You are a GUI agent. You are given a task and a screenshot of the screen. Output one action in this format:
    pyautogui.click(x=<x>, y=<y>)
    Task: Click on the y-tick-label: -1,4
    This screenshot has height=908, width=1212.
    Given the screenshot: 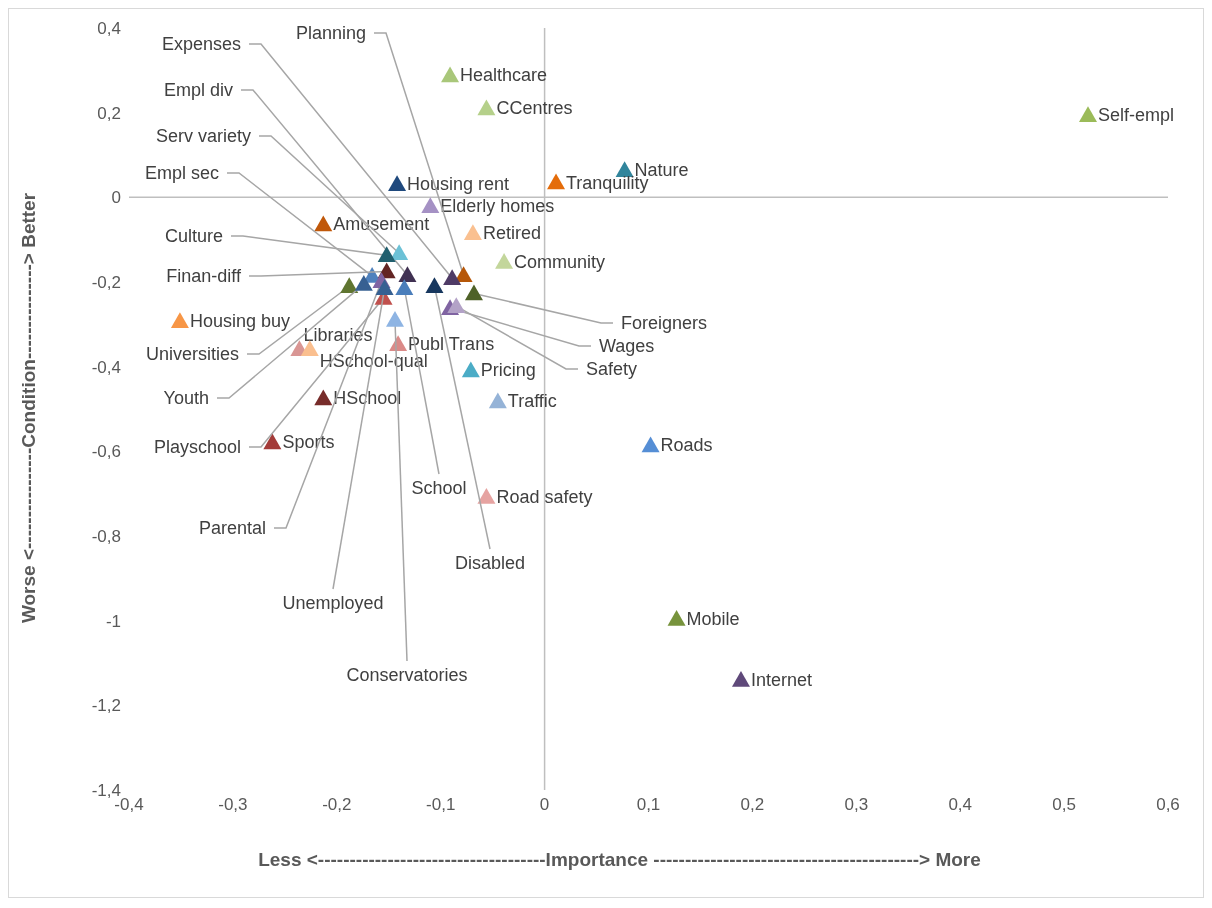 What is the action you would take?
    pyautogui.click(x=106, y=791)
    